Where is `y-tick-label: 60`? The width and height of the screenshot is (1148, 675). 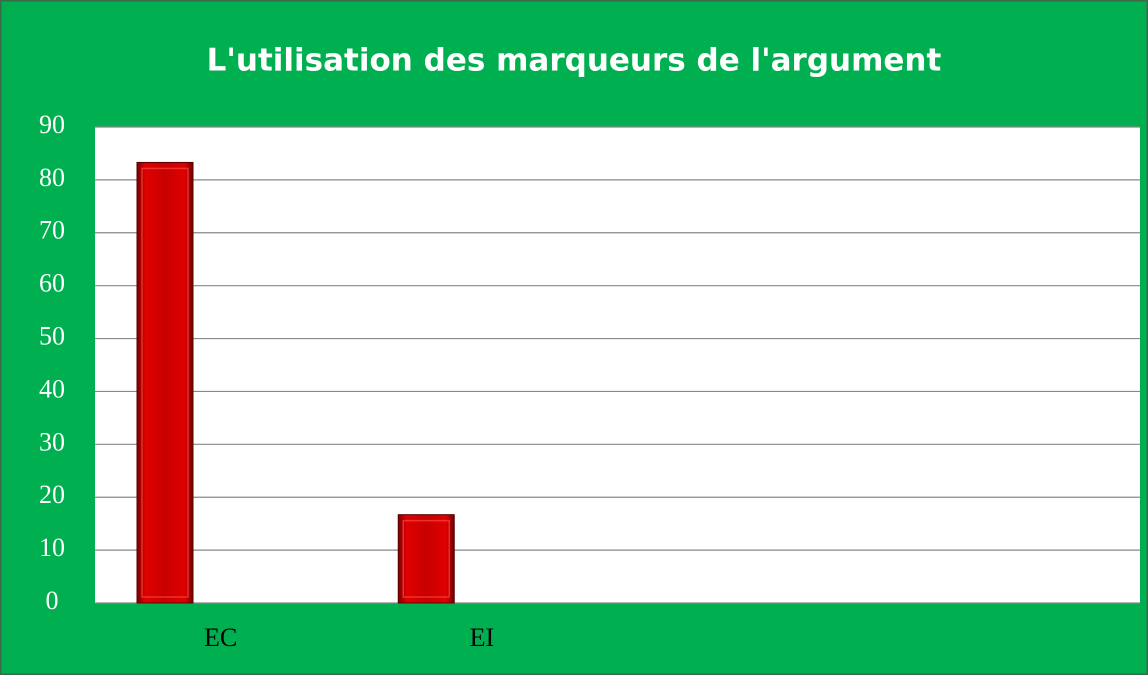
y-tick-label: 60 is located at coordinates (52, 283).